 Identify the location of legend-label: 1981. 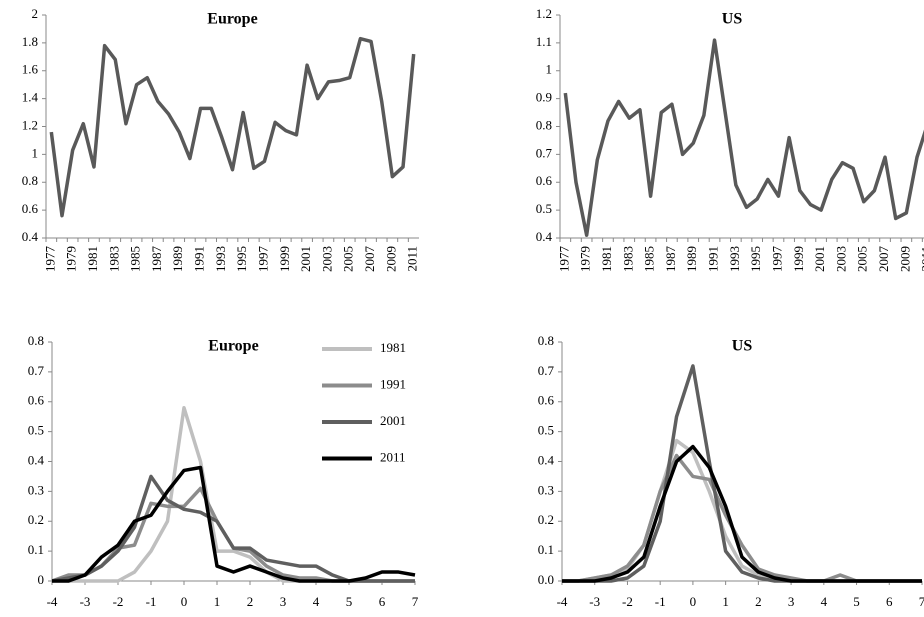
(393, 347).